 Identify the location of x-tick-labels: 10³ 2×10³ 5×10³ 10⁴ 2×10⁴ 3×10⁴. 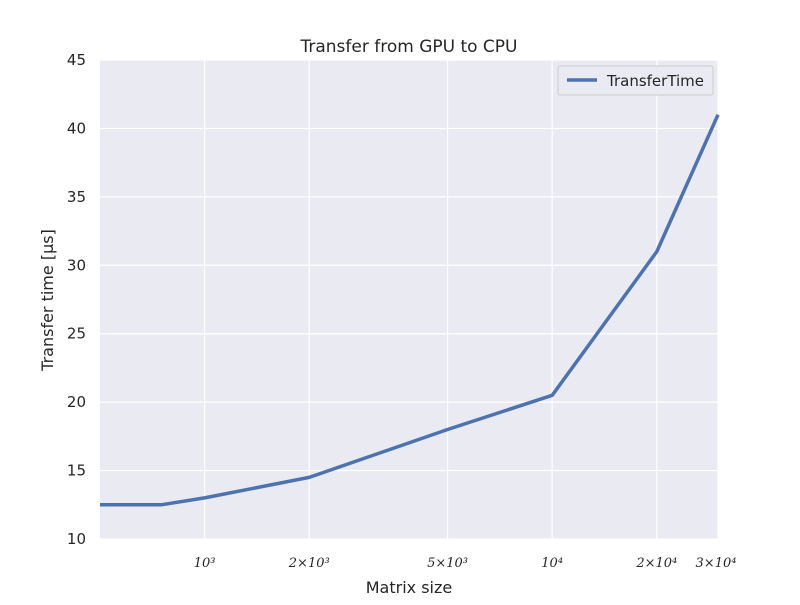
(465, 563).